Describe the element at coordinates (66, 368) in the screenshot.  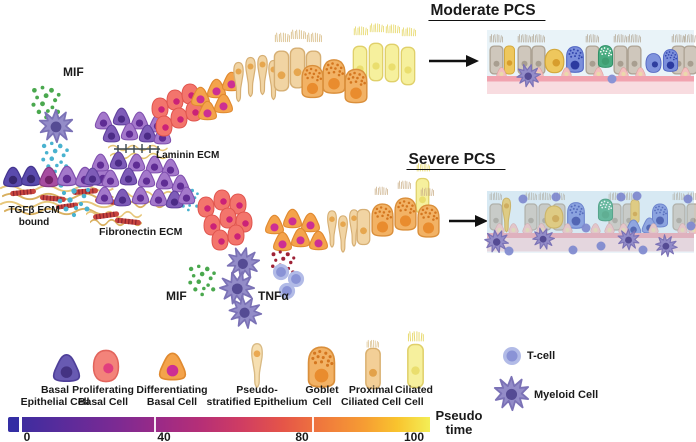
I see `basal-epithelial-cell-icon` at that location.